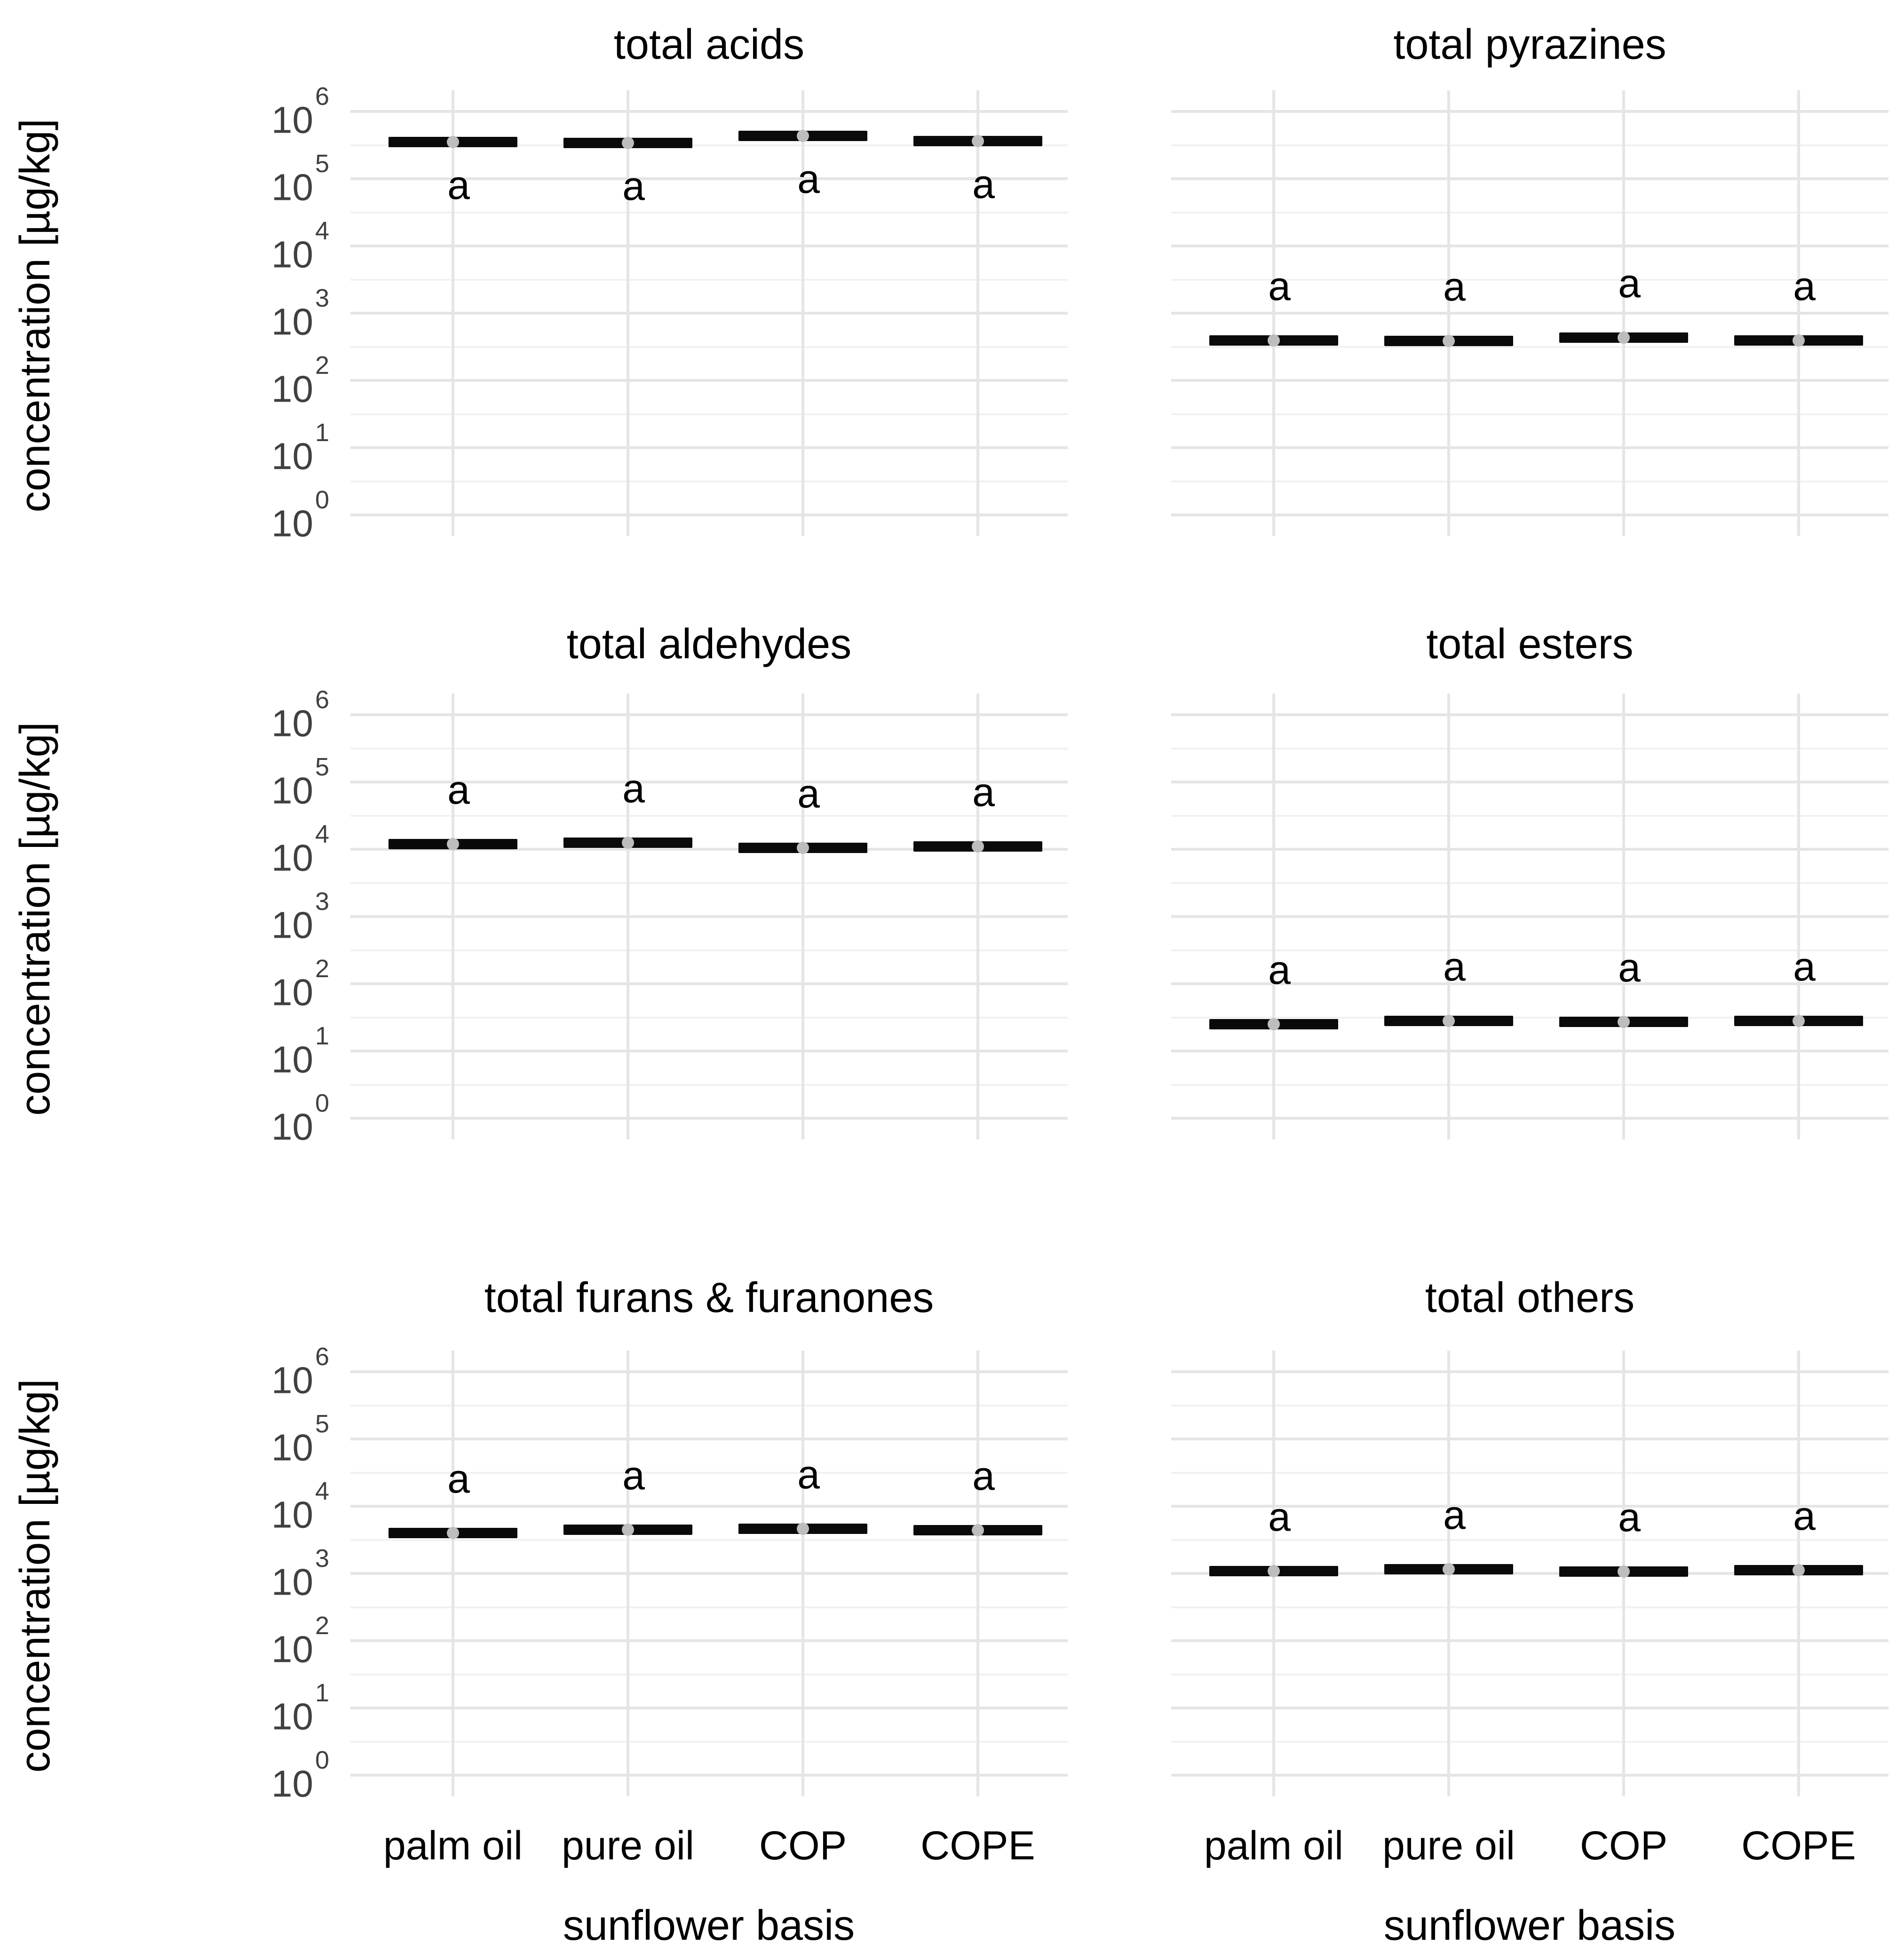 The width and height of the screenshot is (1904, 1960). What do you see at coordinates (709, 644) in the screenshot?
I see `panel-title-total-aldehydes: total aldehydes` at bounding box center [709, 644].